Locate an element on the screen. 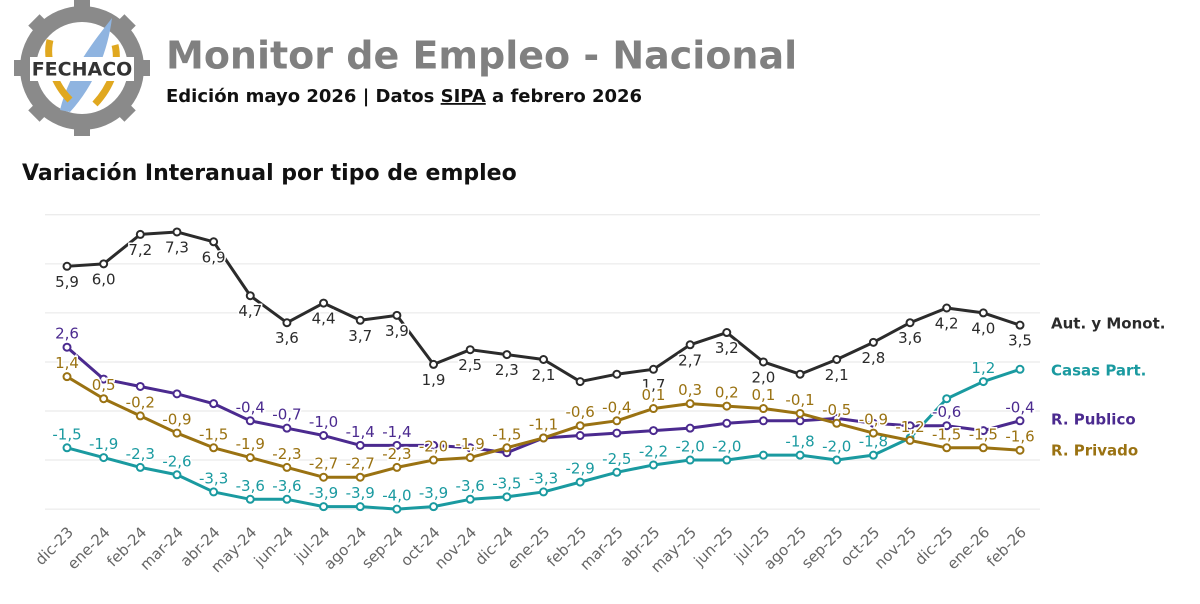 The image size is (1200, 604). x-tick-label: jun-25 is located at coordinates (713, 546).